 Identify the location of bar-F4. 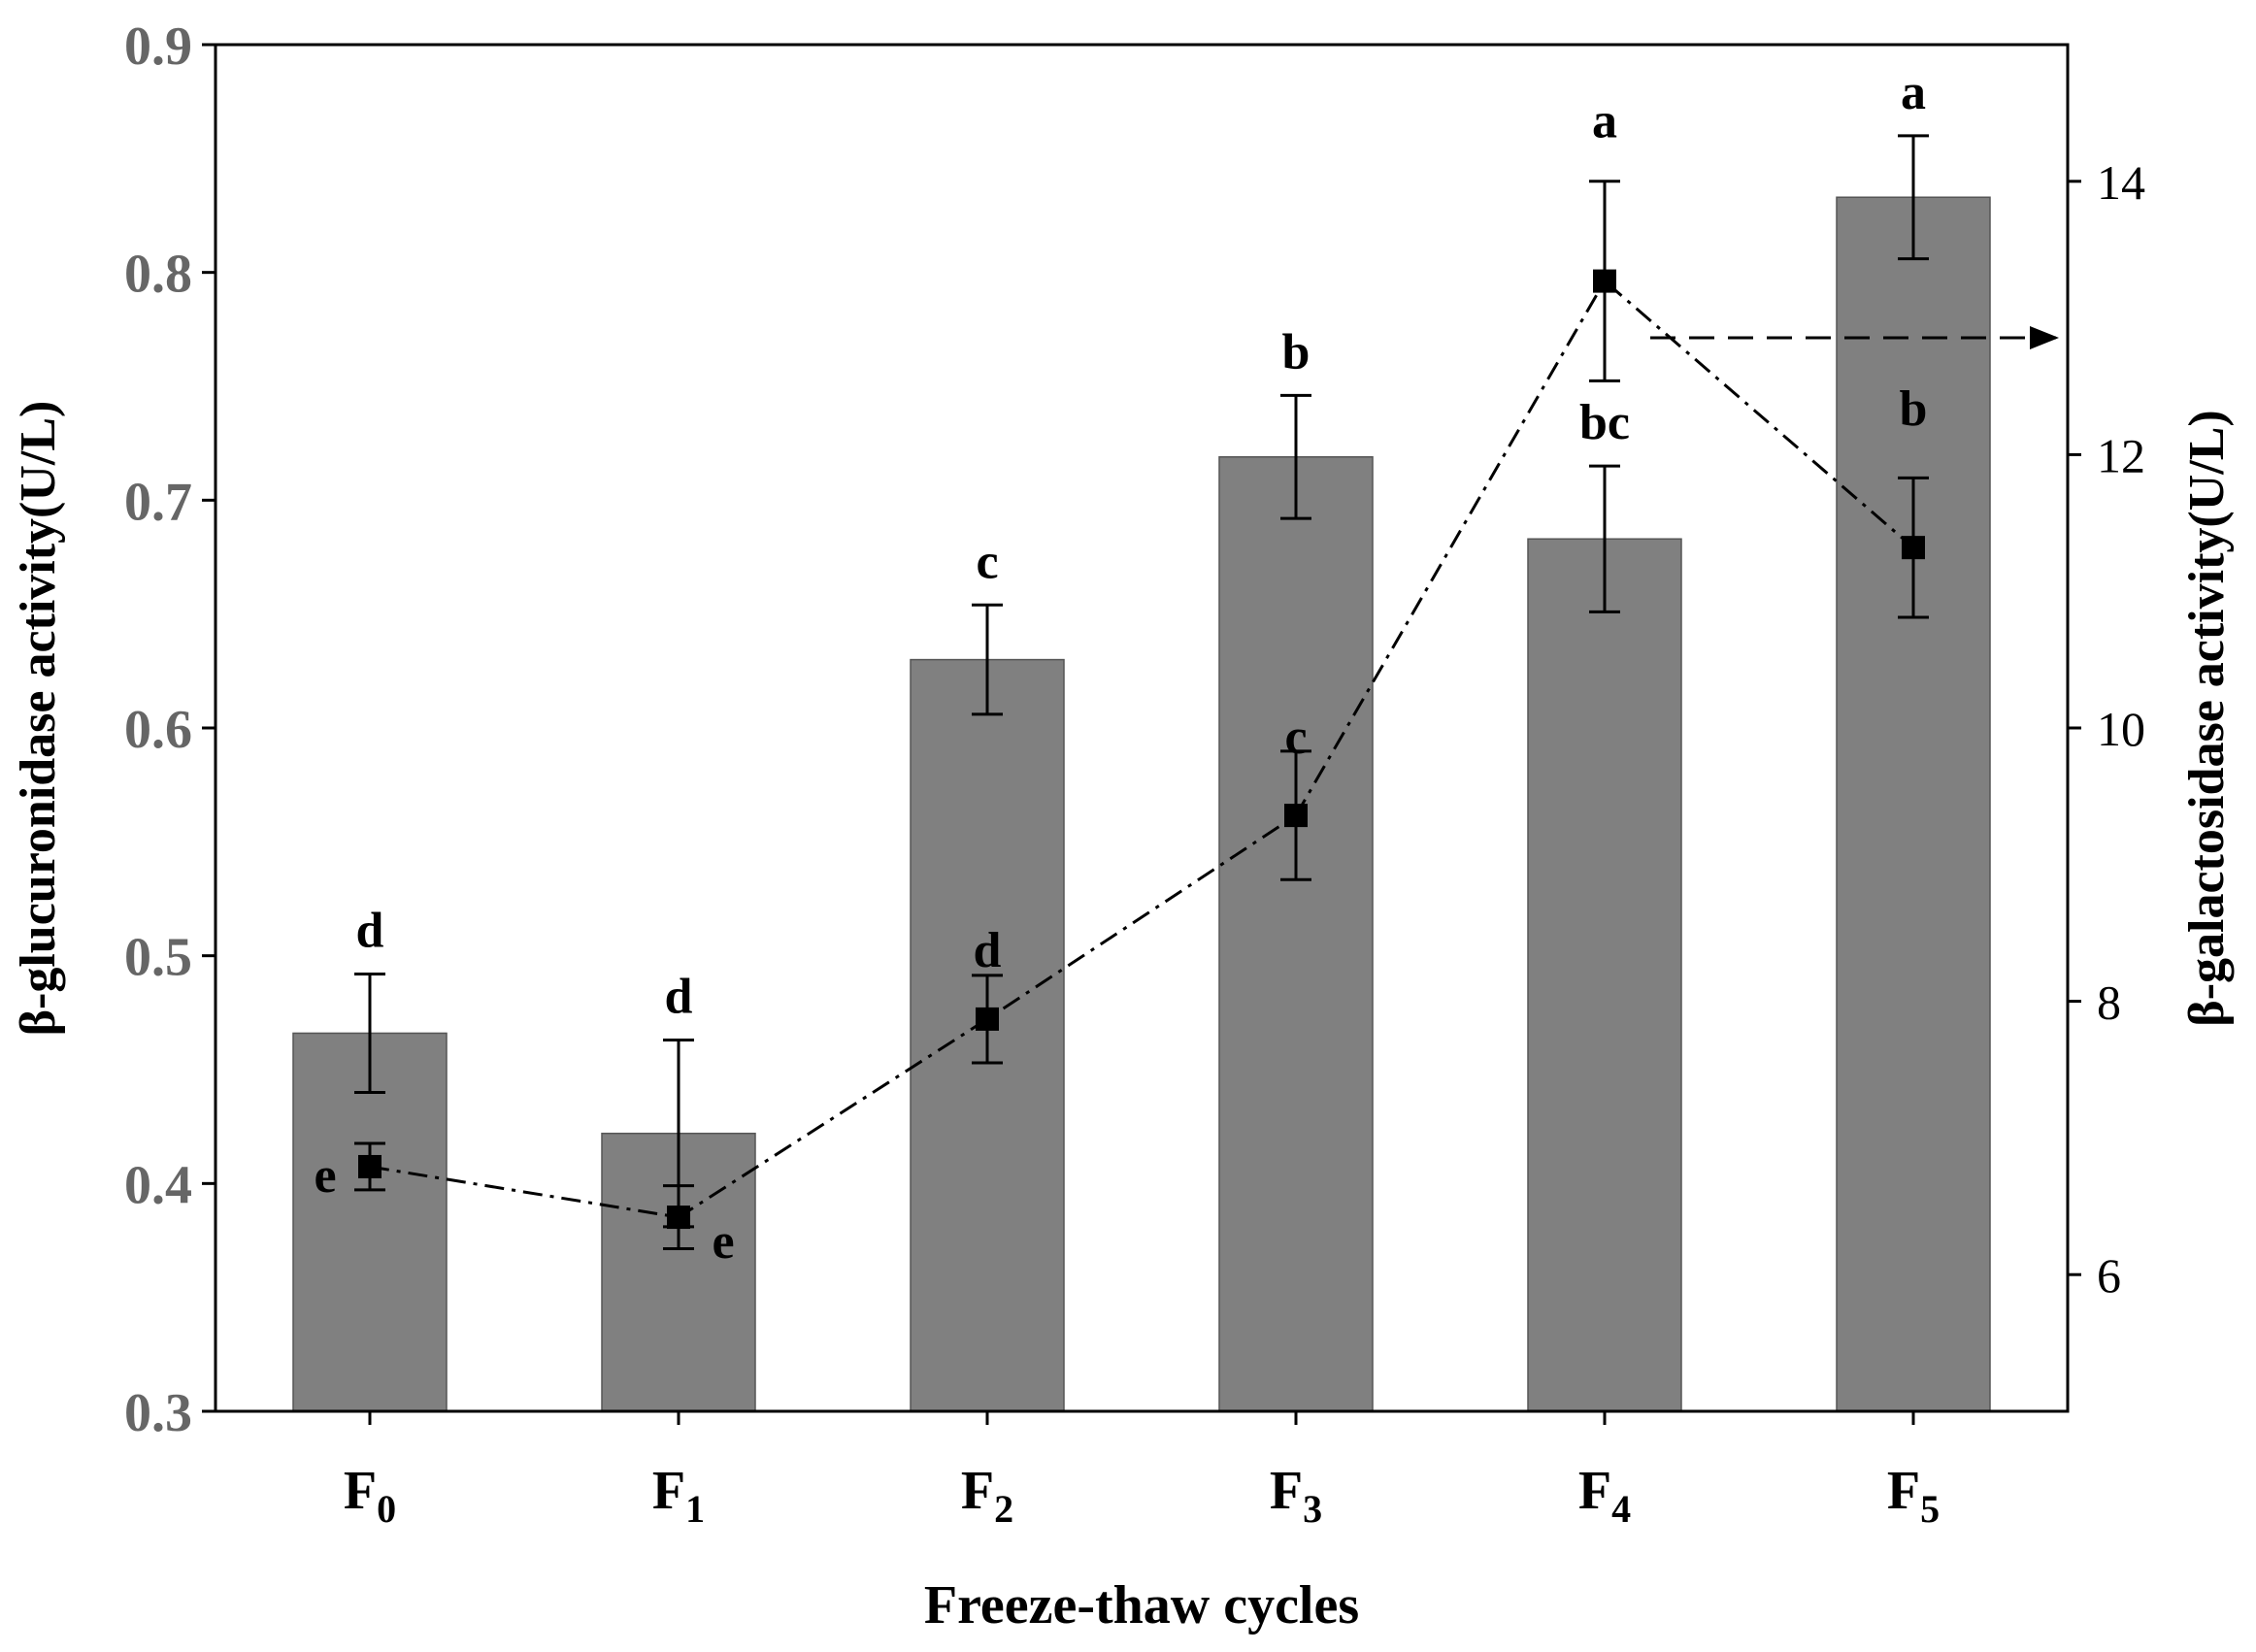
(1604, 975).